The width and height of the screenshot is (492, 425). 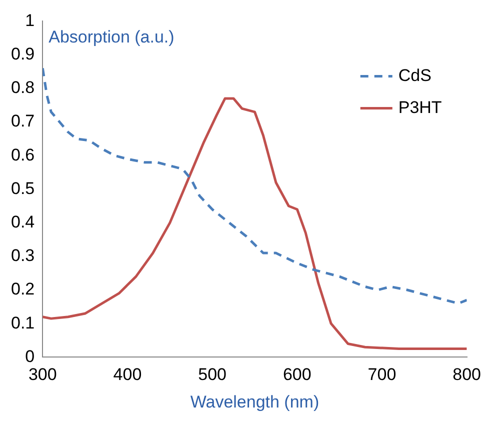 What do you see at coordinates (297, 374) in the screenshot?
I see `x-tick-label: 600` at bounding box center [297, 374].